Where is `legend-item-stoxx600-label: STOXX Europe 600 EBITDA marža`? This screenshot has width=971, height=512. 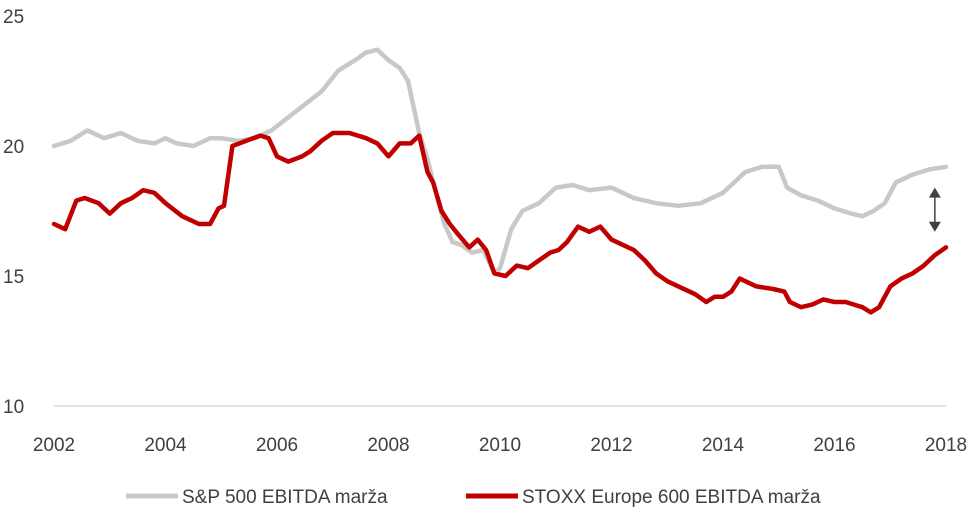
legend-item-stoxx600-label: STOXX Europe 600 EBITDA marža is located at coordinates (671, 497).